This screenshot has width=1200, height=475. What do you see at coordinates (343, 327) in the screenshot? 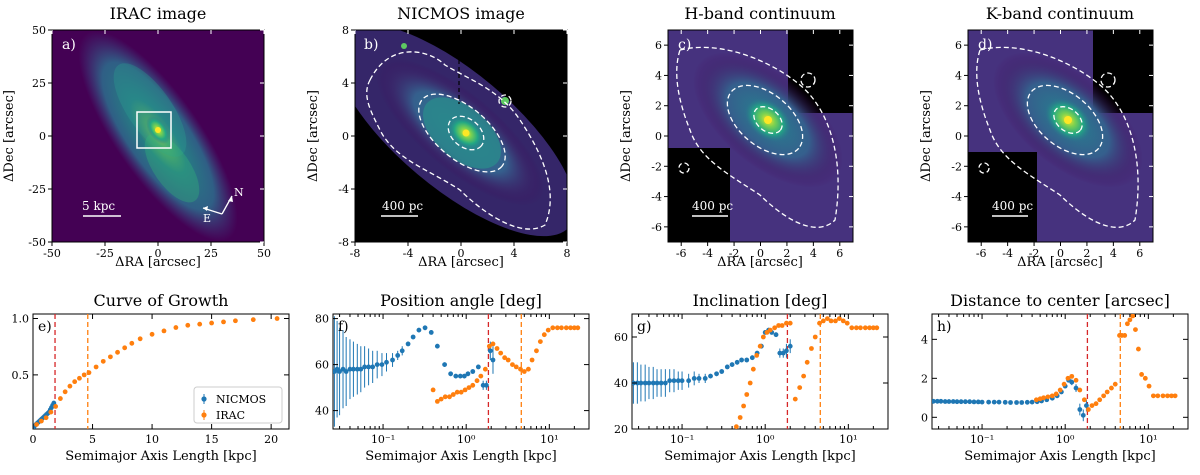
I see `panel-letter: f)` at bounding box center [343, 327].